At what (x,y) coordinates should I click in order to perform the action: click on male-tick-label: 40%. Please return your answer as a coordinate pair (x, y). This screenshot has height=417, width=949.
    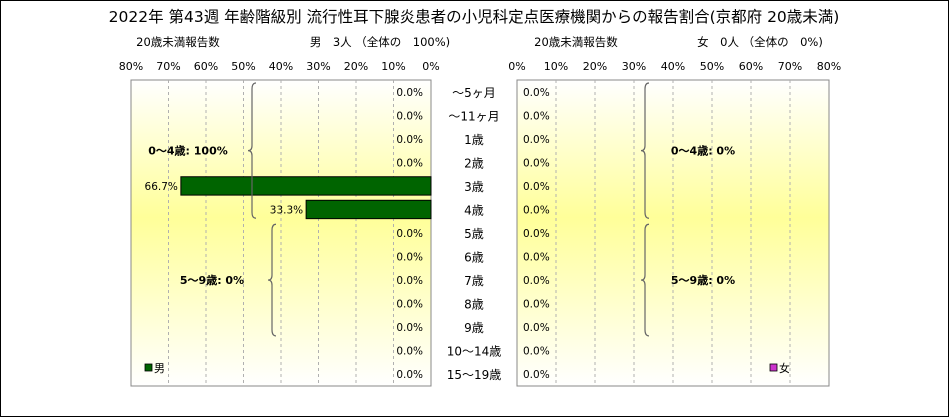
    Looking at the image, I should click on (281, 66).